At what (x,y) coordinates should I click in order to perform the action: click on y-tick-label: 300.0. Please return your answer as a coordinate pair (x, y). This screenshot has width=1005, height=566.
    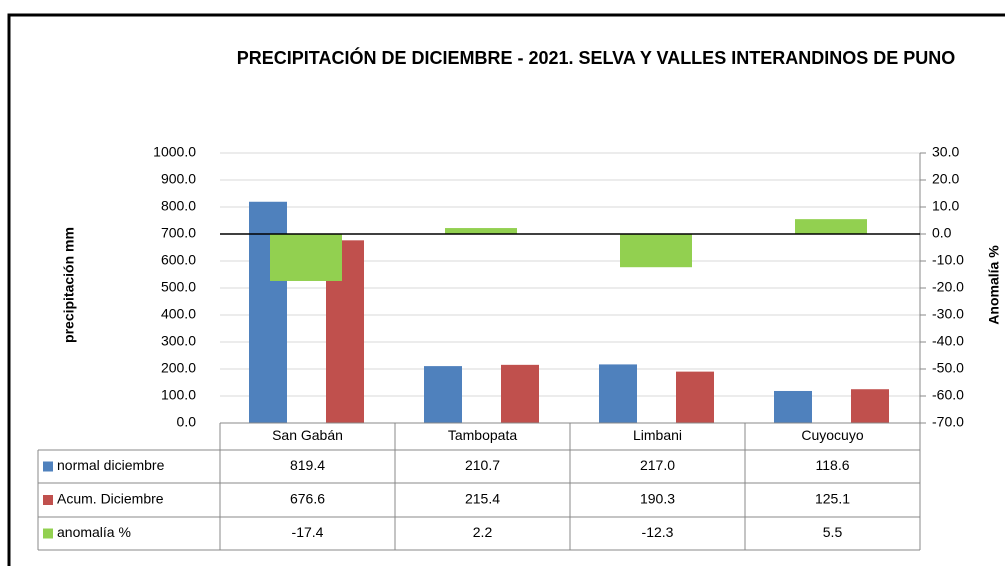
    Looking at the image, I should click on (178, 341).